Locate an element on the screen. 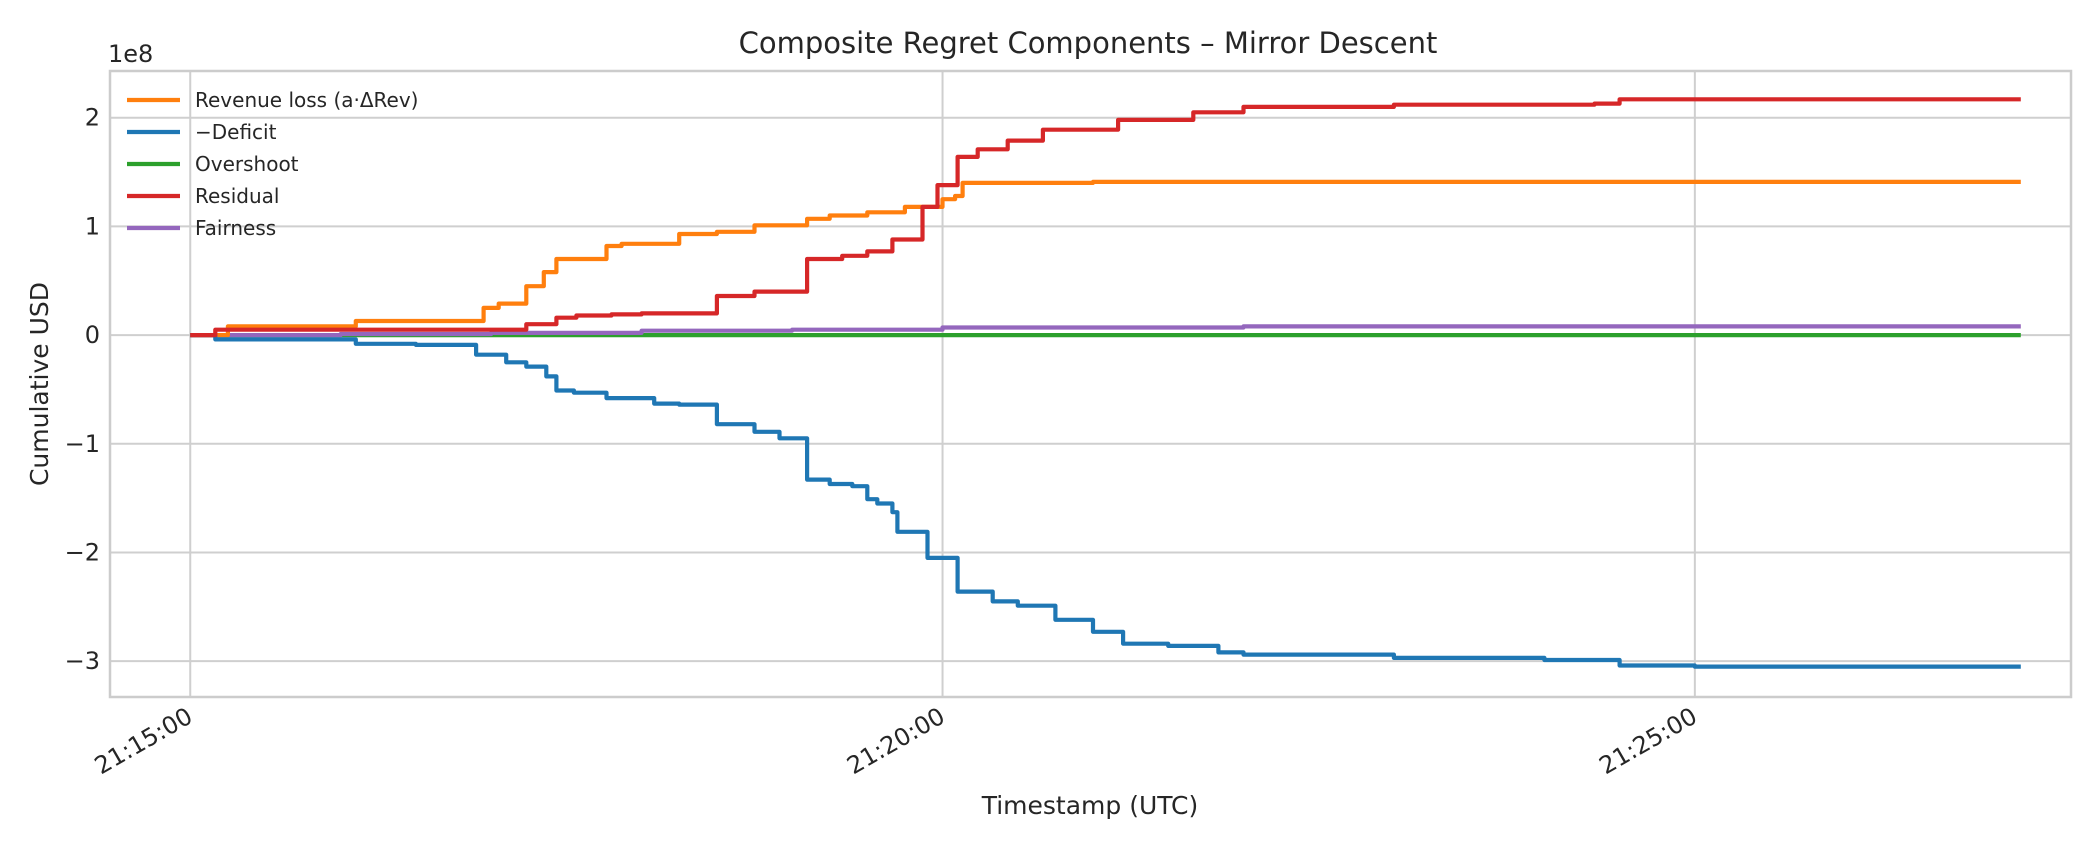 This screenshot has width=2100, height=850. x-tick-label: 21:25:00 is located at coordinates (1647, 741).